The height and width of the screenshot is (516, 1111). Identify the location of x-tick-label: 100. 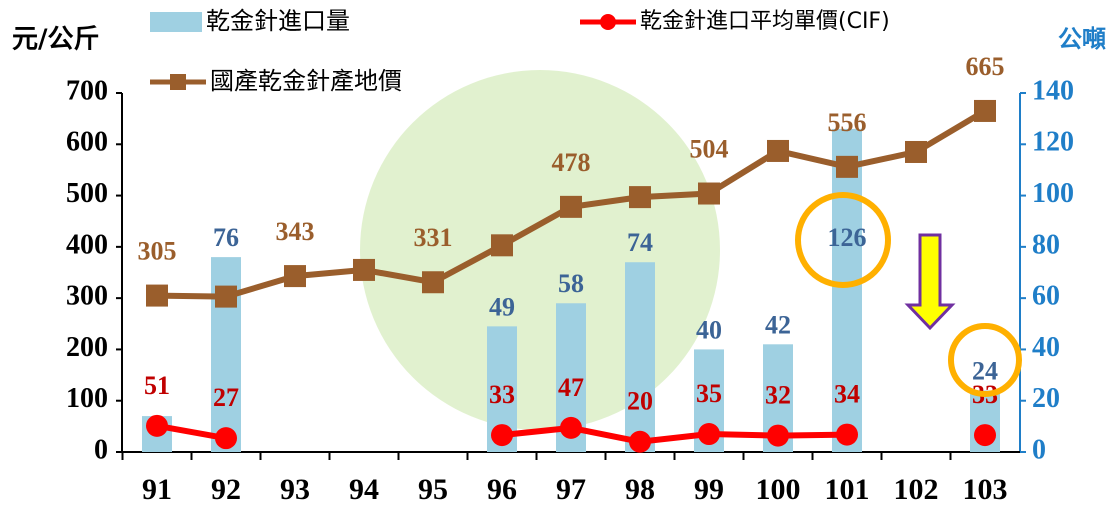
(778, 489).